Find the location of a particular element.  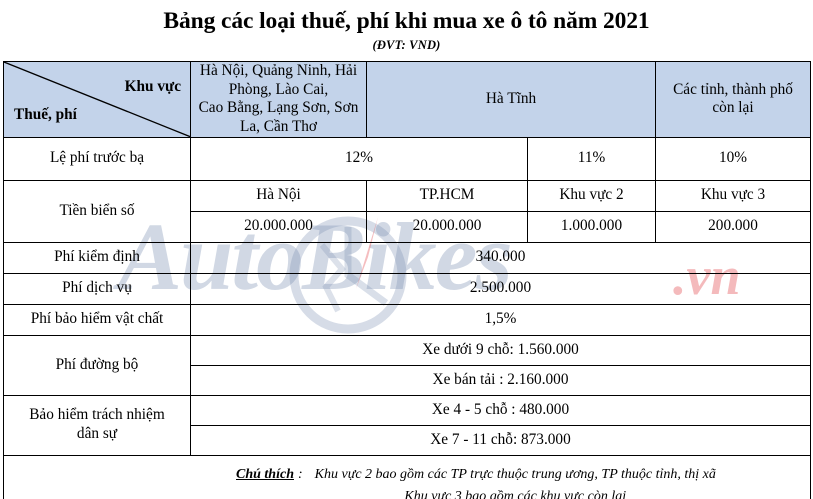

cell-tien-bien-so-subheader-tphcm: TP.HCM is located at coordinates (447, 195).